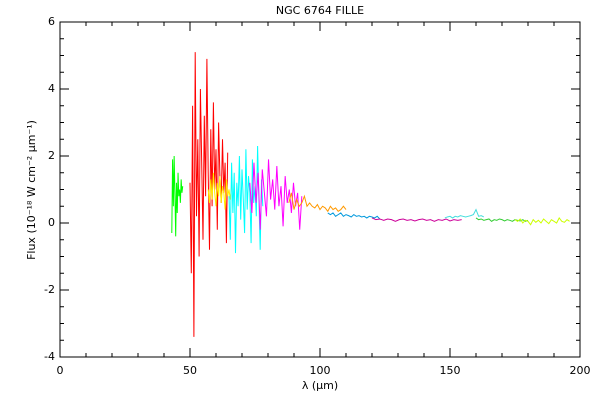 The height and width of the screenshot is (400, 600). What do you see at coordinates (60, 370) in the screenshot?
I see `x-tick-label: 0` at bounding box center [60, 370].